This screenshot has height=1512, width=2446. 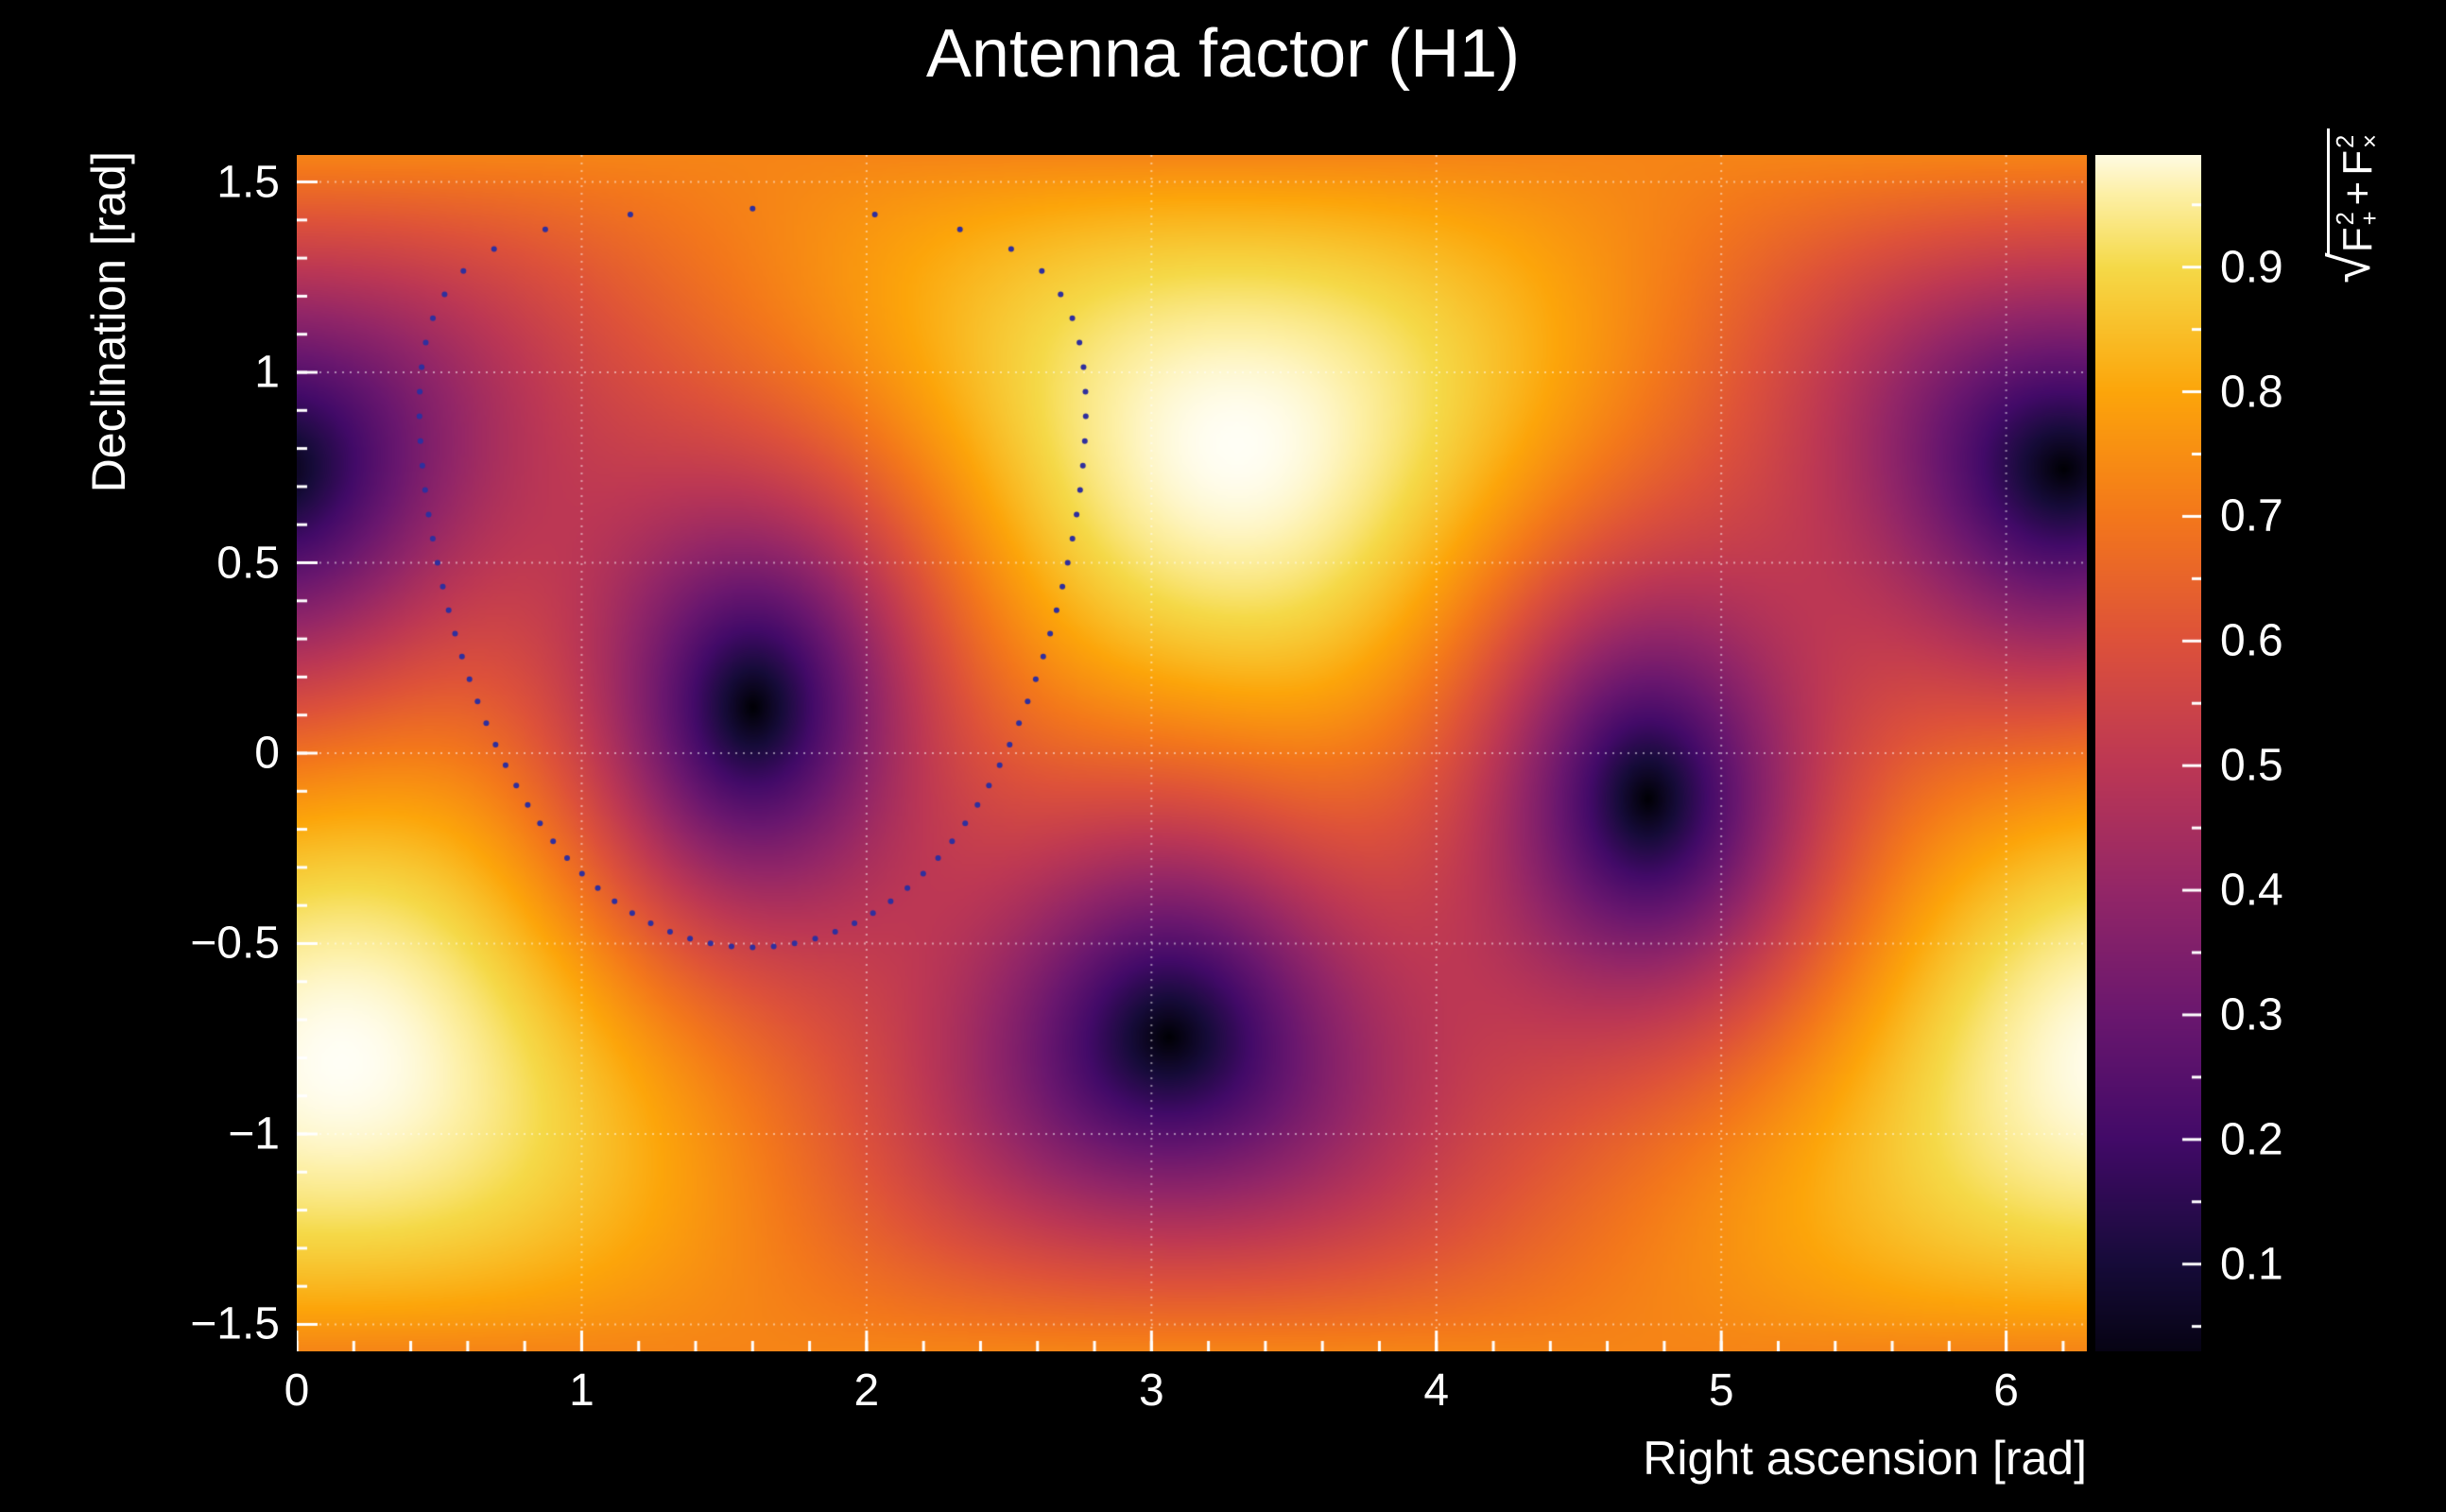 I want to click on y-tick-label: 1.5, so click(x=248, y=182).